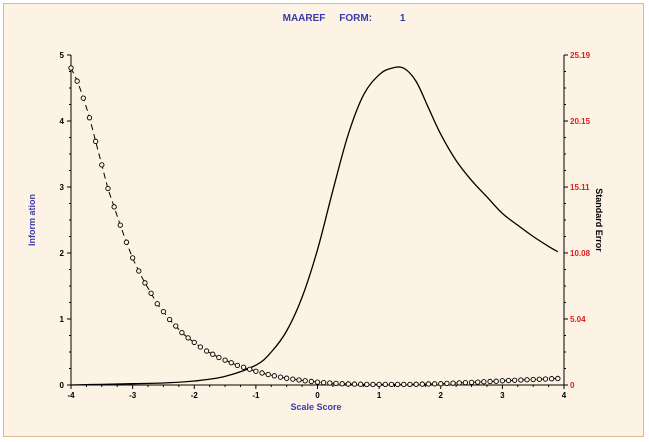 The width and height of the screenshot is (649, 442). Describe the element at coordinates (62, 121) in the screenshot. I see `left-y-tick-label: 4` at that location.